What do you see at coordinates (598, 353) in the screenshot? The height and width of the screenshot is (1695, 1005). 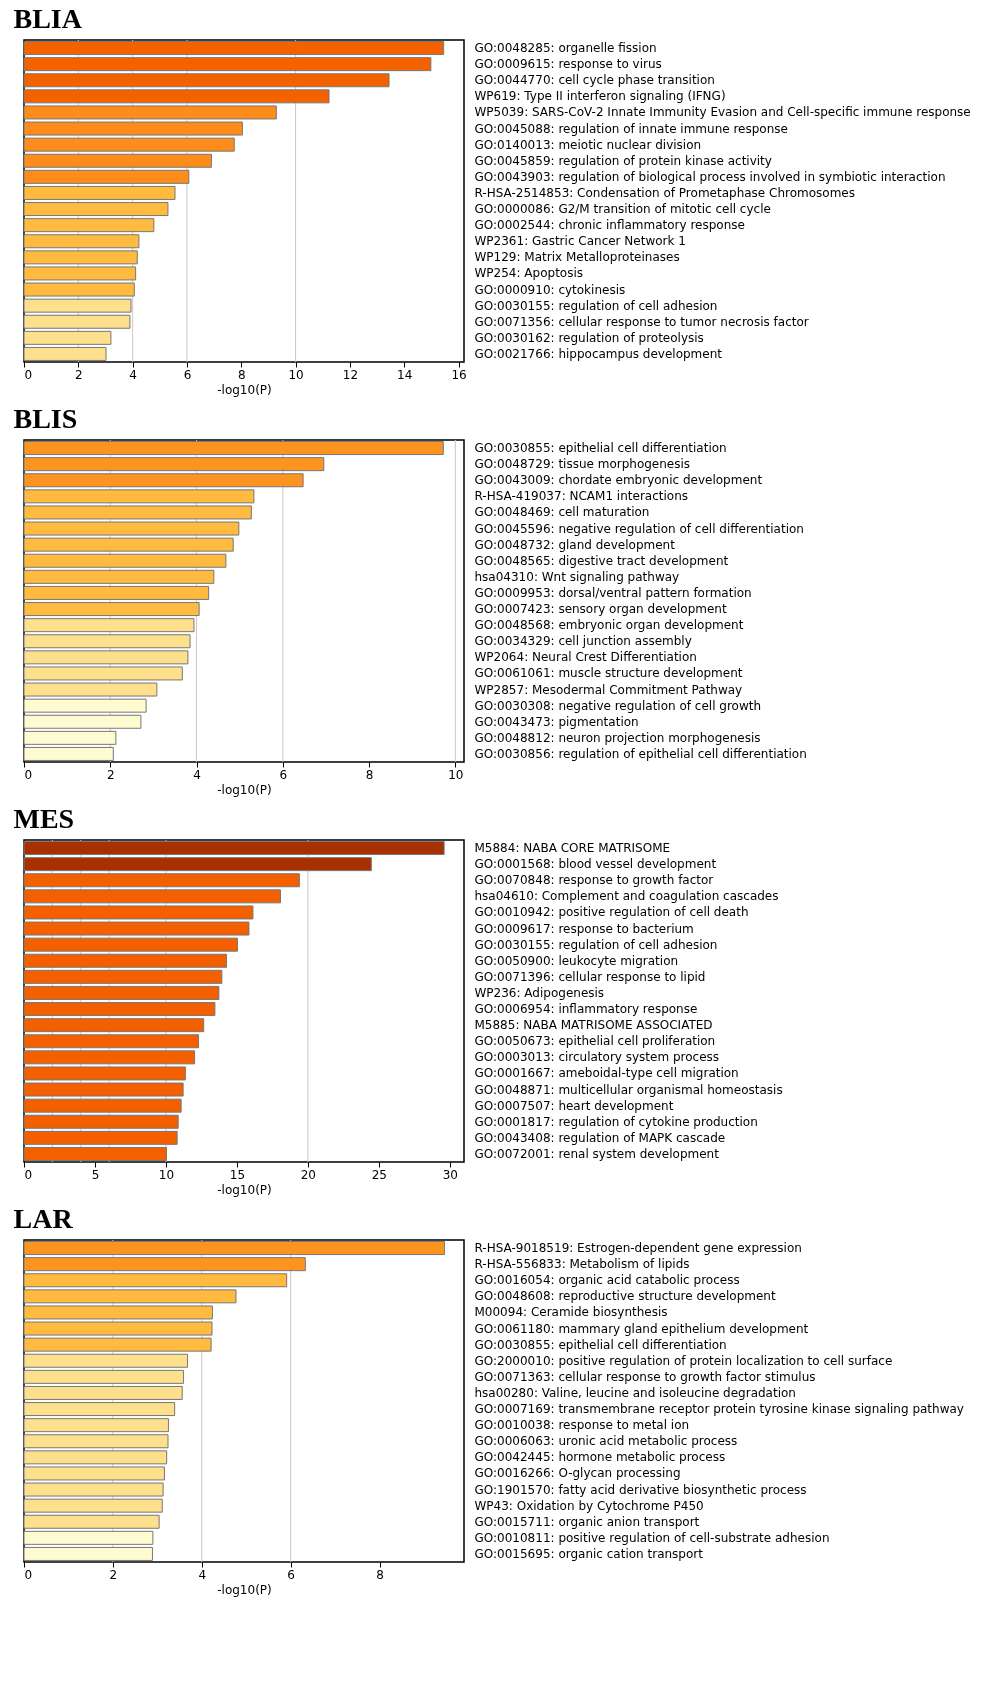 I see `y-tick-label: GO:0021766: hippocampus development` at bounding box center [598, 353].